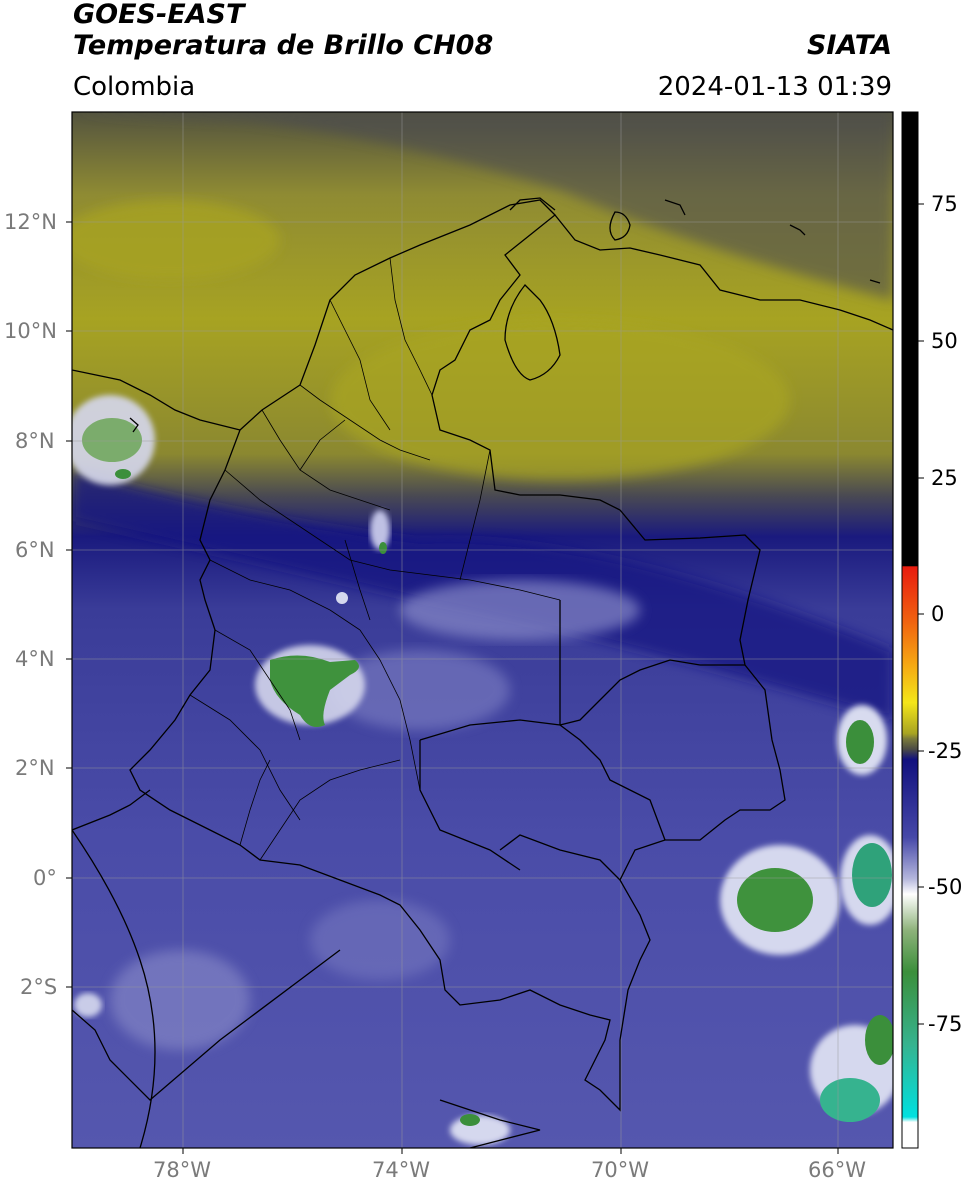 Image resolution: width=966 pixels, height=1190 pixels. What do you see at coordinates (35, 659) in the screenshot?
I see `lat-tick-label: 4°N` at bounding box center [35, 659].